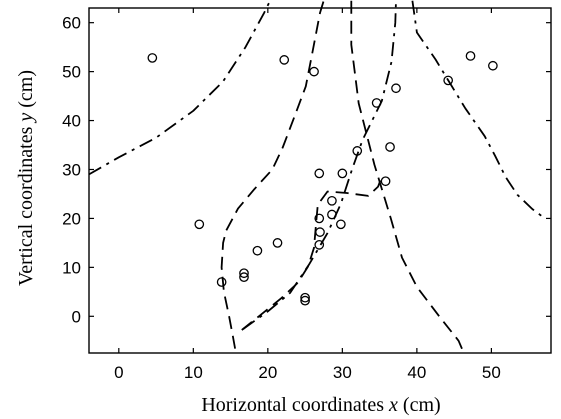  I want to click on y-tick-label: 10, so click(71, 267).